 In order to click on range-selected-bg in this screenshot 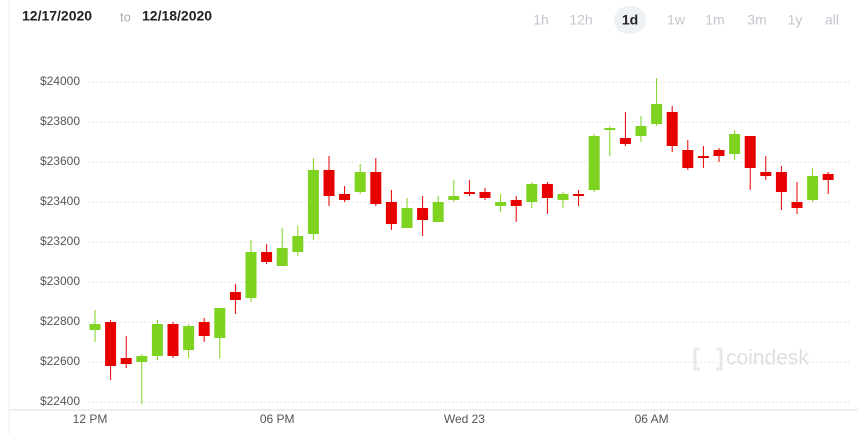, I will do `click(630, 20)`.